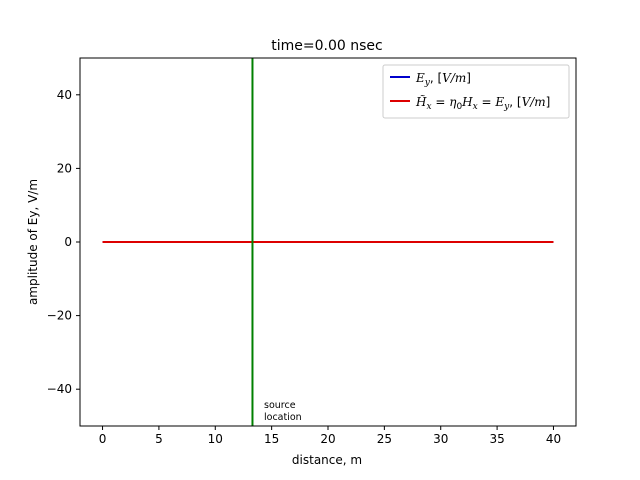 The width and height of the screenshot is (640, 480). What do you see at coordinates (384, 439) in the screenshot?
I see `x-tick-label-25: 25` at bounding box center [384, 439].